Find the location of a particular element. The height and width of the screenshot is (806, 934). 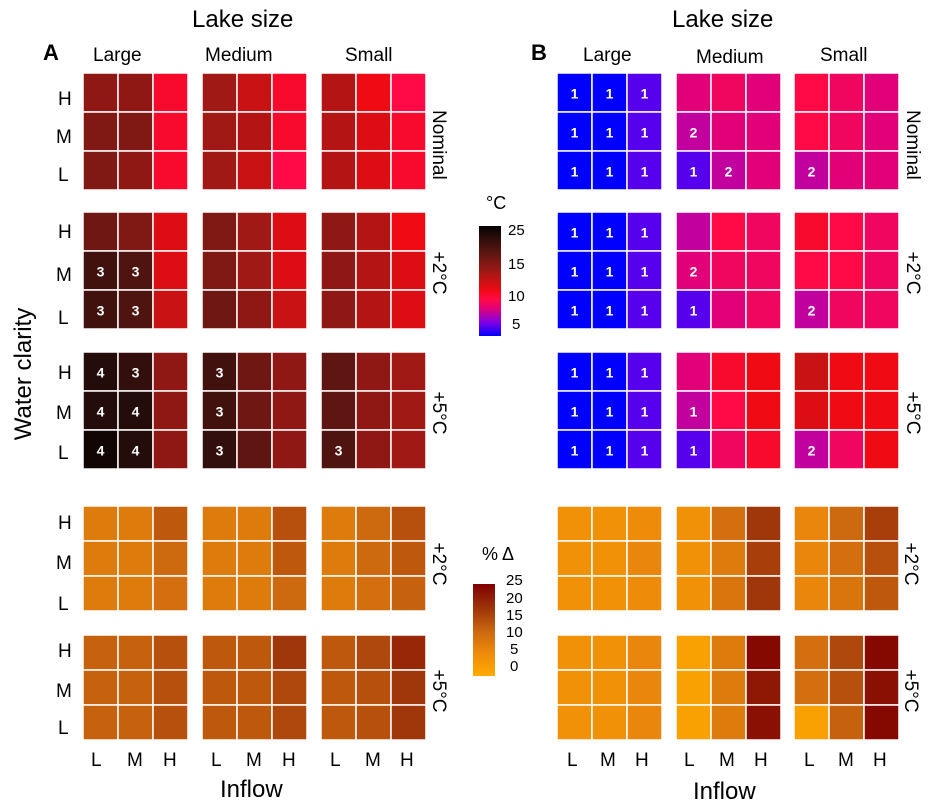

panel-a-temp-s0-medium-cell-r0-c0 is located at coordinates (219, 92).